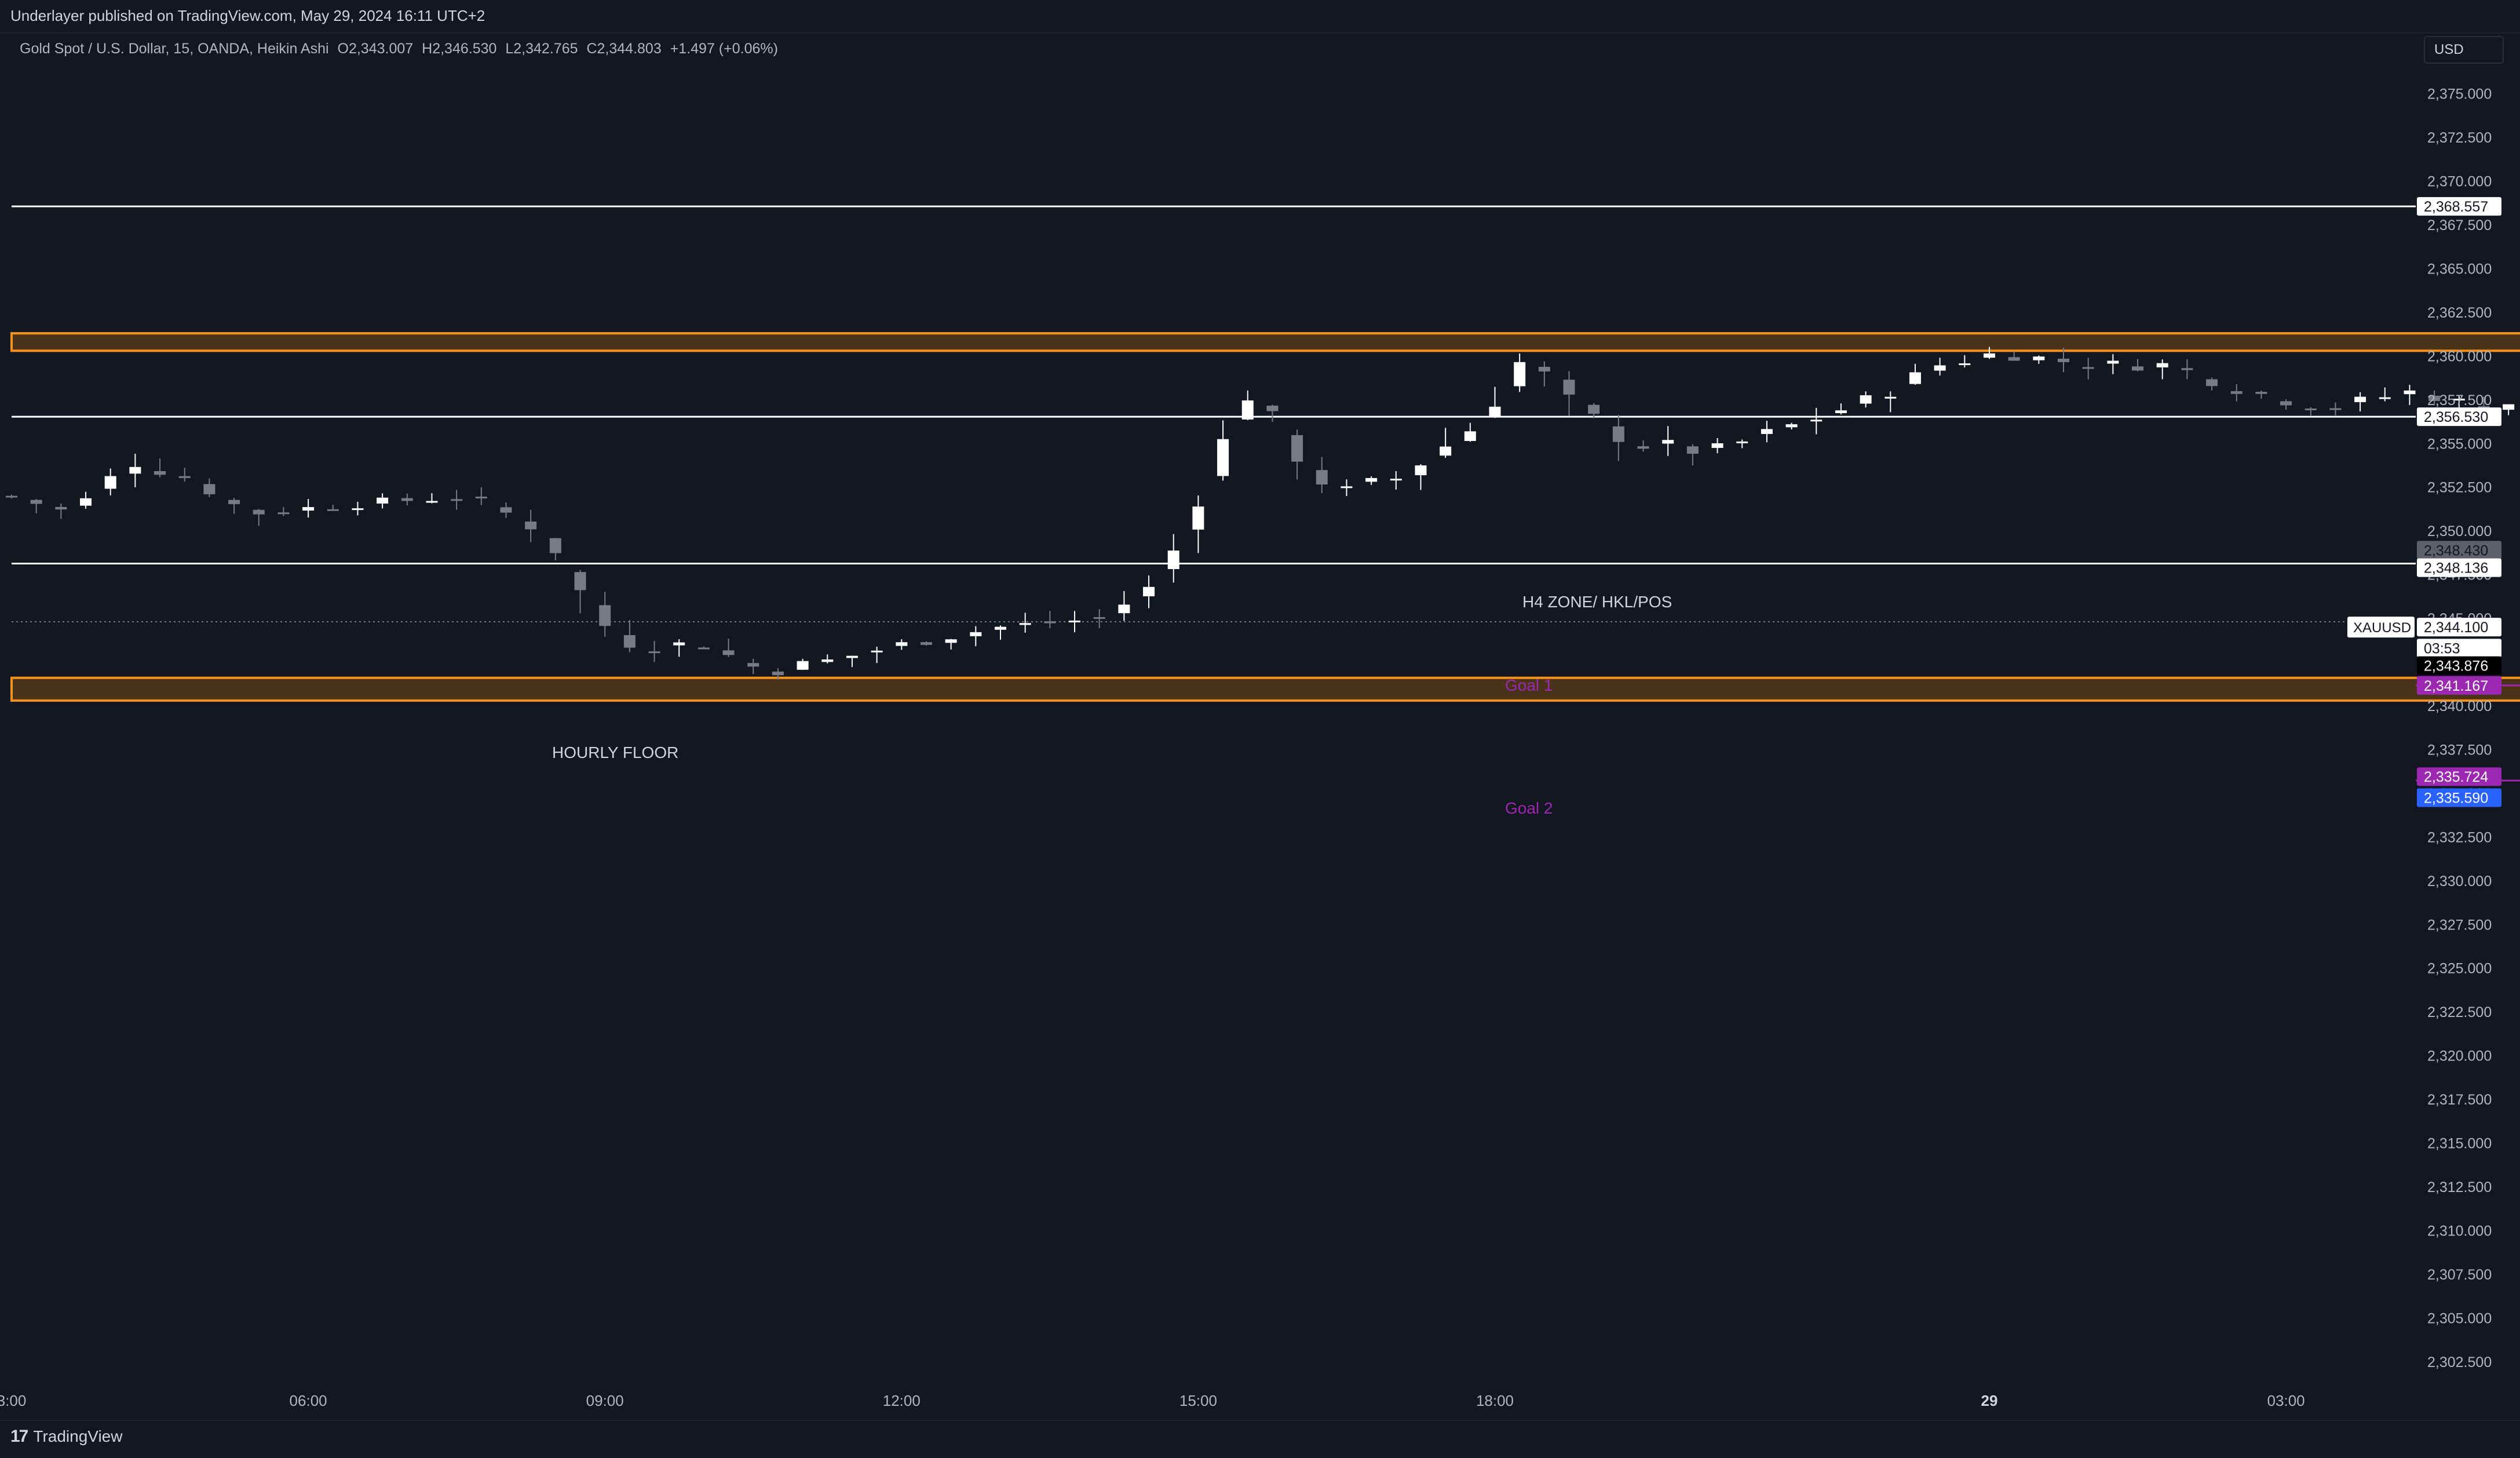  Describe the element at coordinates (2381, 627) in the screenshot. I see `symbol-label: XAUUSD` at that location.